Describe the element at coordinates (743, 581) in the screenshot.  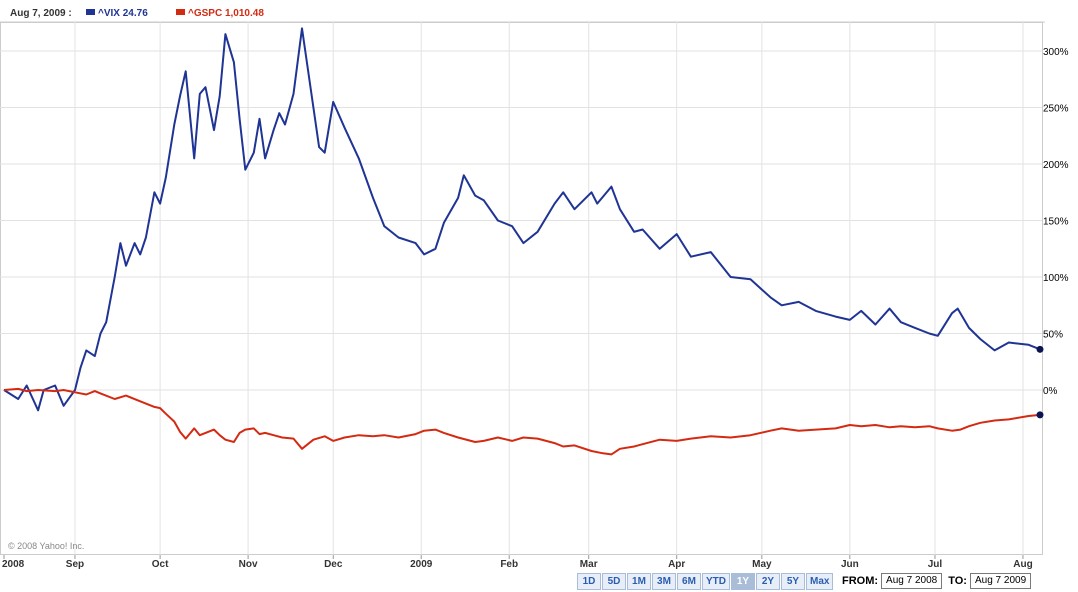
I see `range-button-1y: 1Y` at that location.